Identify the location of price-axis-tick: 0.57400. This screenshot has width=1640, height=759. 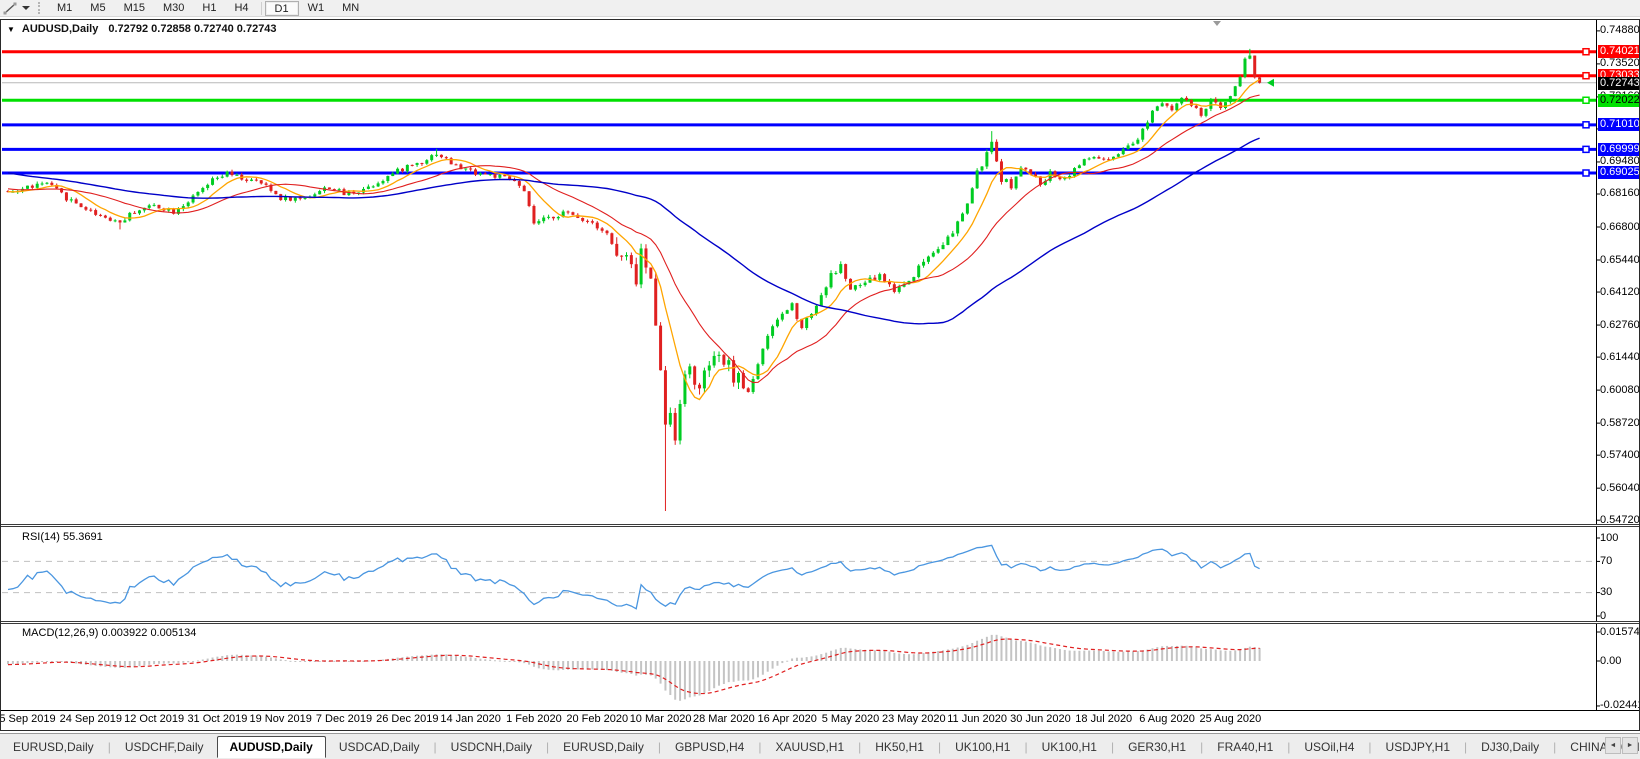
(1620, 454).